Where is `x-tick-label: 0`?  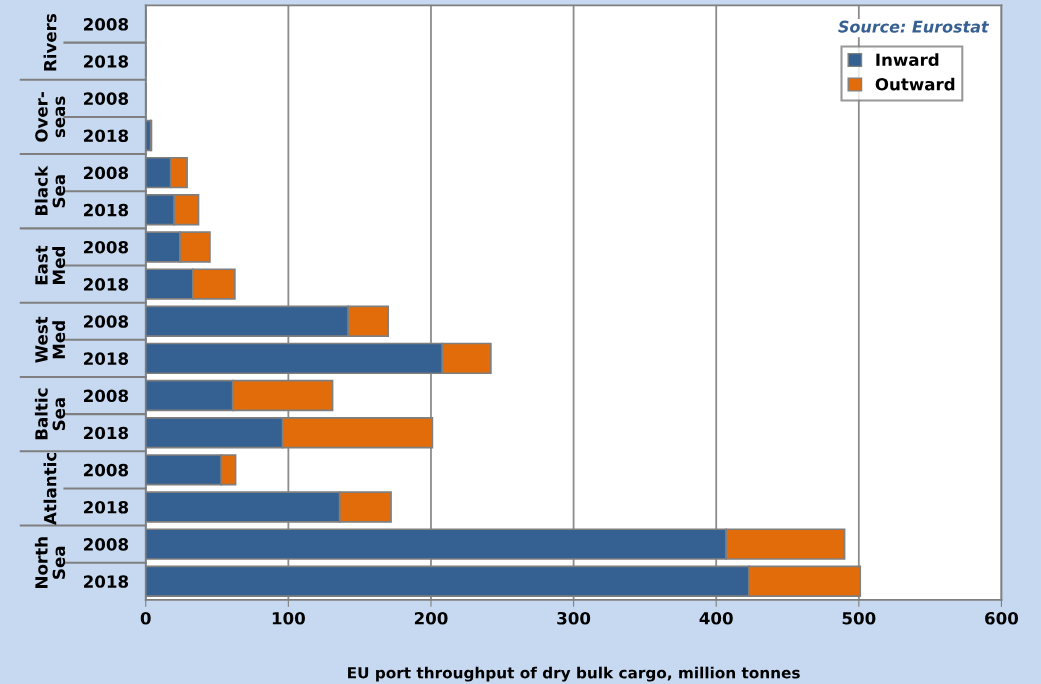
x-tick-label: 0 is located at coordinates (145, 618).